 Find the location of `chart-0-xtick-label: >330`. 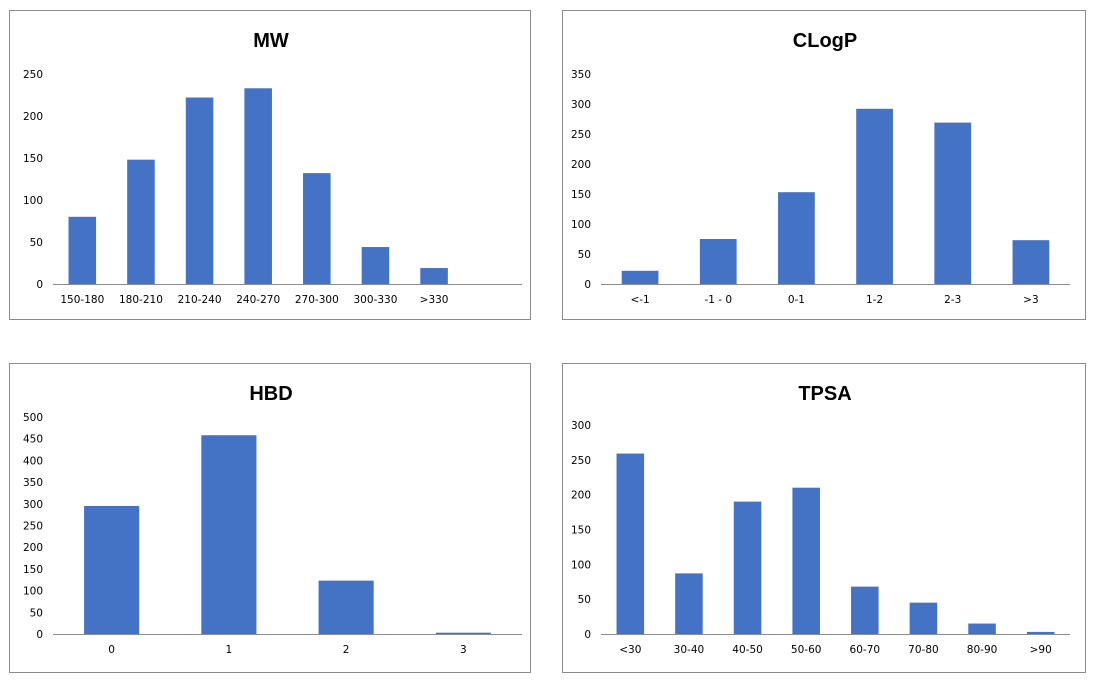

chart-0-xtick-label: >330 is located at coordinates (434, 300).